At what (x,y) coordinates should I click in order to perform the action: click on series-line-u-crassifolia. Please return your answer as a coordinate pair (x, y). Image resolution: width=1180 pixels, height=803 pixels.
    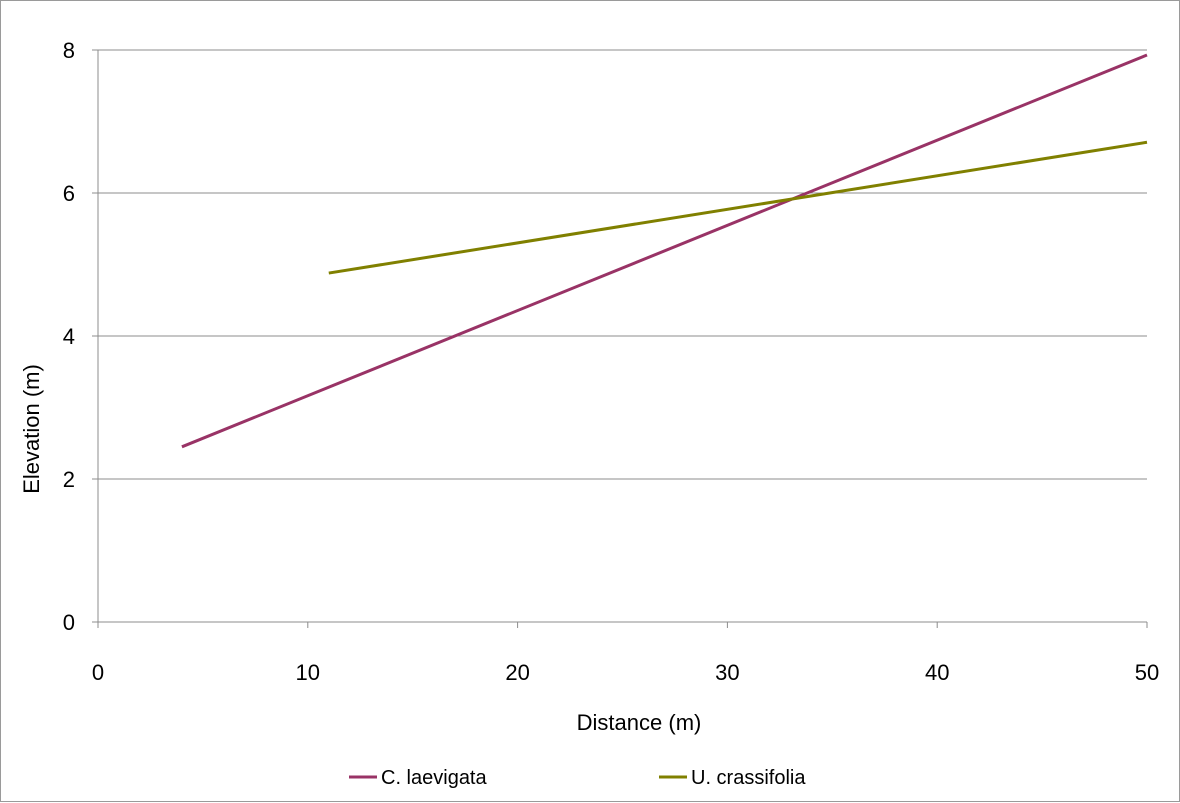
    Looking at the image, I should click on (738, 207).